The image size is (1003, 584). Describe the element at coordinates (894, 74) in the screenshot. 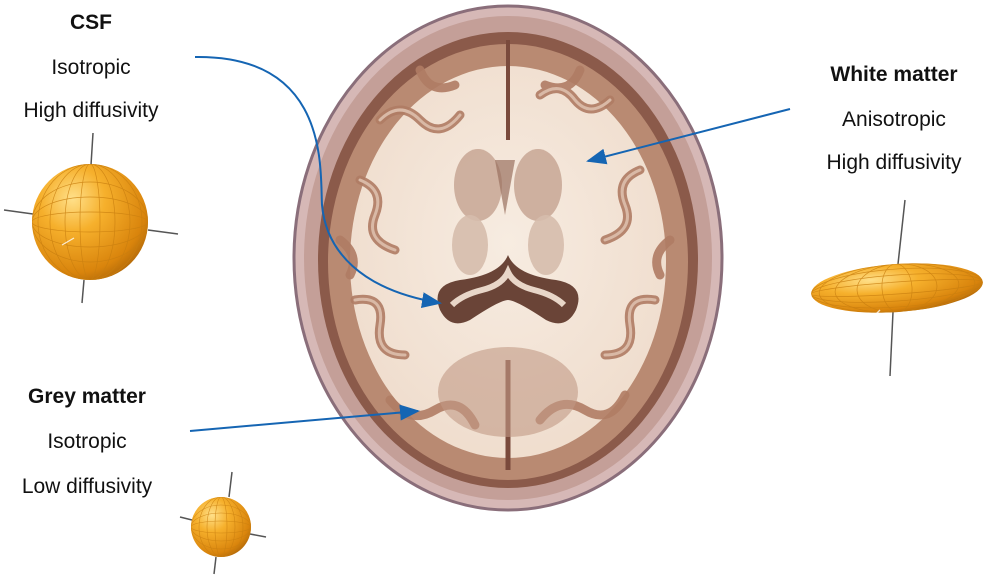

I see `white-matter-title: White matter` at that location.